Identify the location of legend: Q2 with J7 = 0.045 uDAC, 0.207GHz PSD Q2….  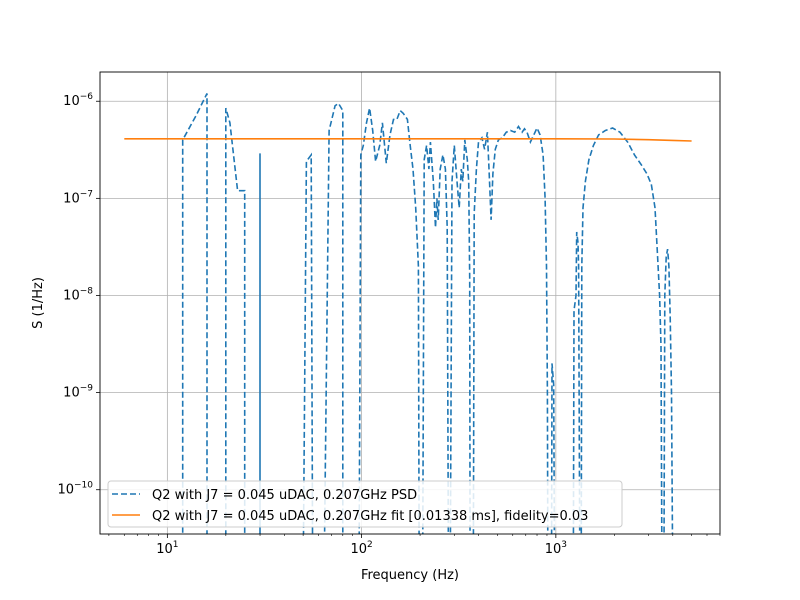
(365, 504).